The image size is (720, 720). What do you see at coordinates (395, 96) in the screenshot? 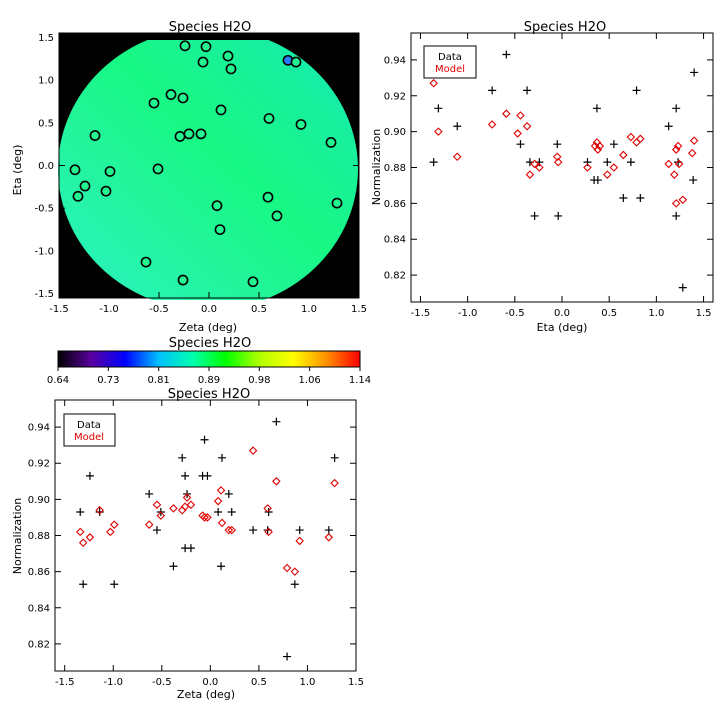
I see `eta-ytick-label: 0.92` at bounding box center [395, 96].